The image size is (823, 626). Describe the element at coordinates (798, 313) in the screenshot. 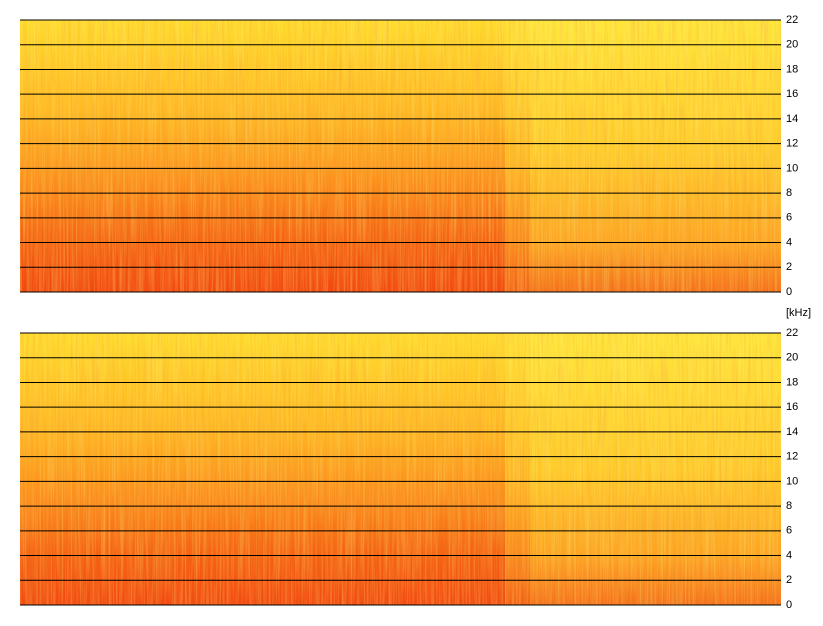

I see `y-axis-label: [kHz]` at that location.